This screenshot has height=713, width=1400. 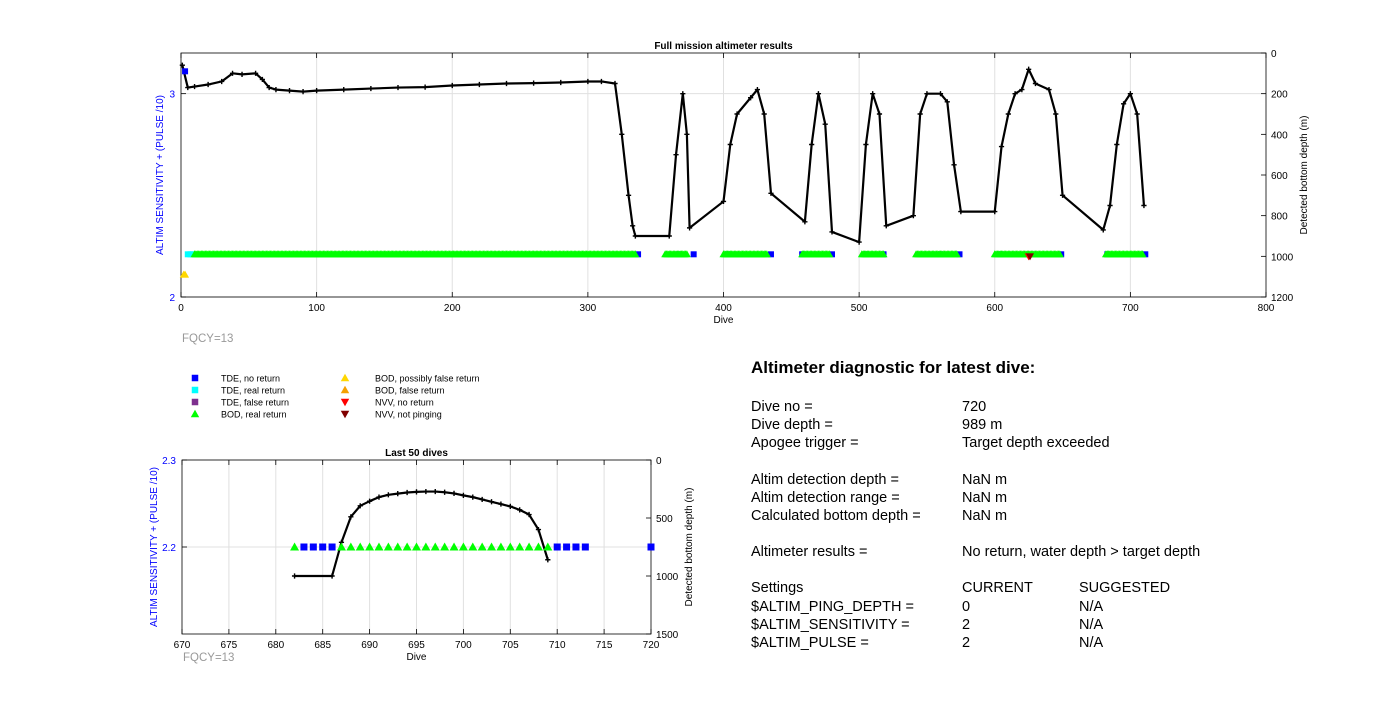 What do you see at coordinates (322, 645) in the screenshot?
I see `last50-x-tick-label: 685` at bounding box center [322, 645].